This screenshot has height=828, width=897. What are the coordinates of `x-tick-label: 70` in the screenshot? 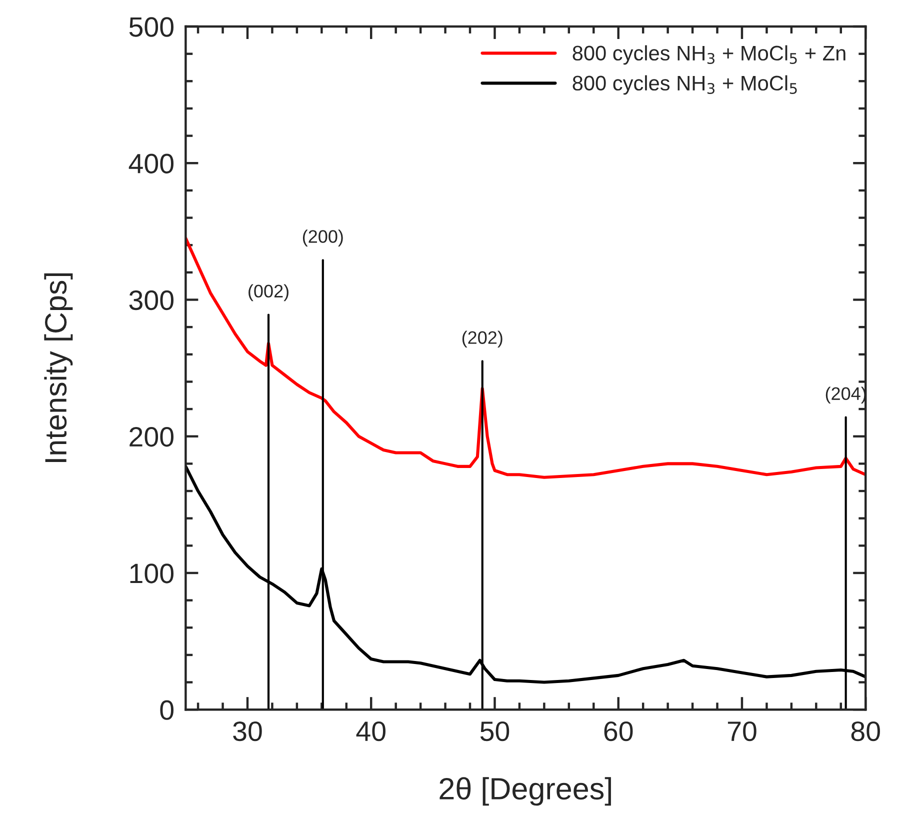 It's located at (742, 731).